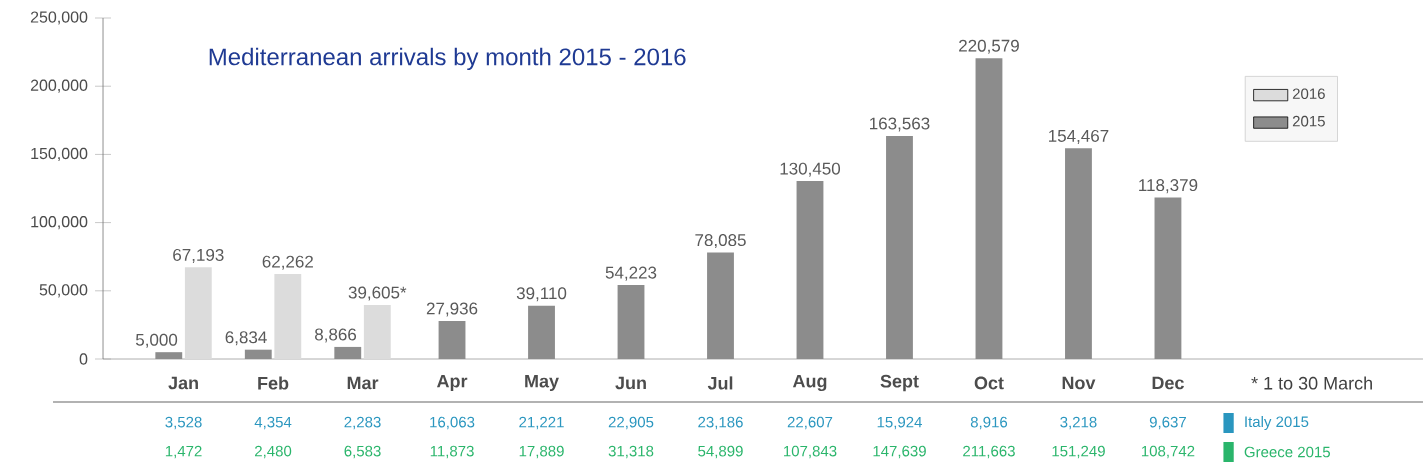  I want to click on data-label: 62,262, so click(287, 262).